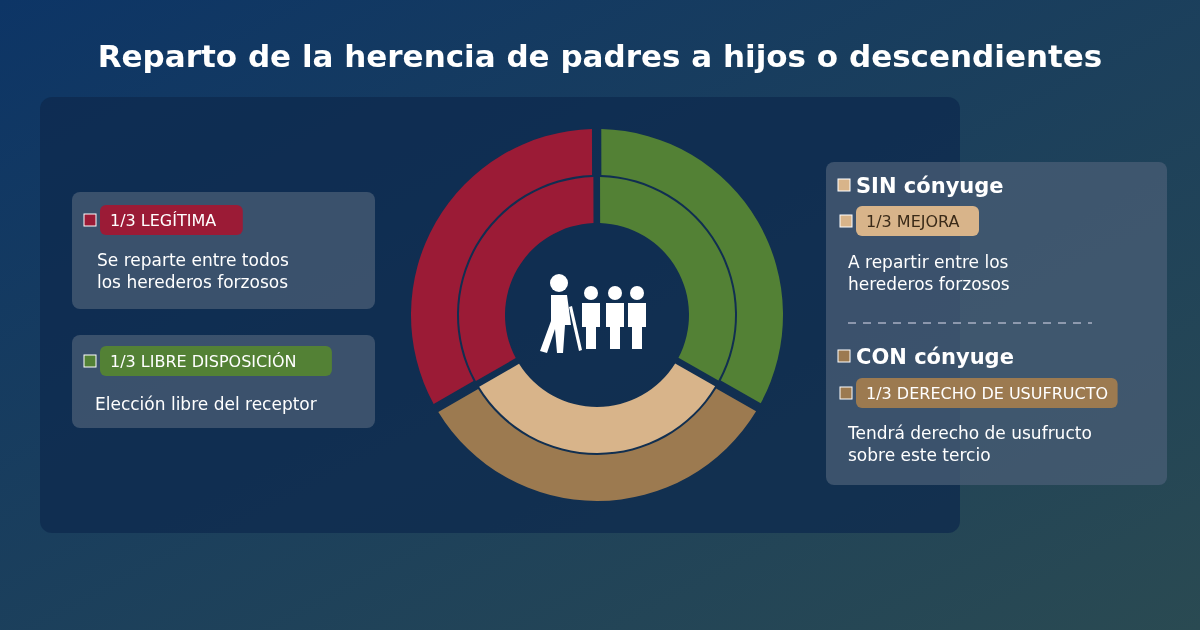 The width and height of the screenshot is (1200, 630). Describe the element at coordinates (969, 444) in the screenshot. I see `text: Tendrá derecho de usufructo sobre este tercio` at that location.